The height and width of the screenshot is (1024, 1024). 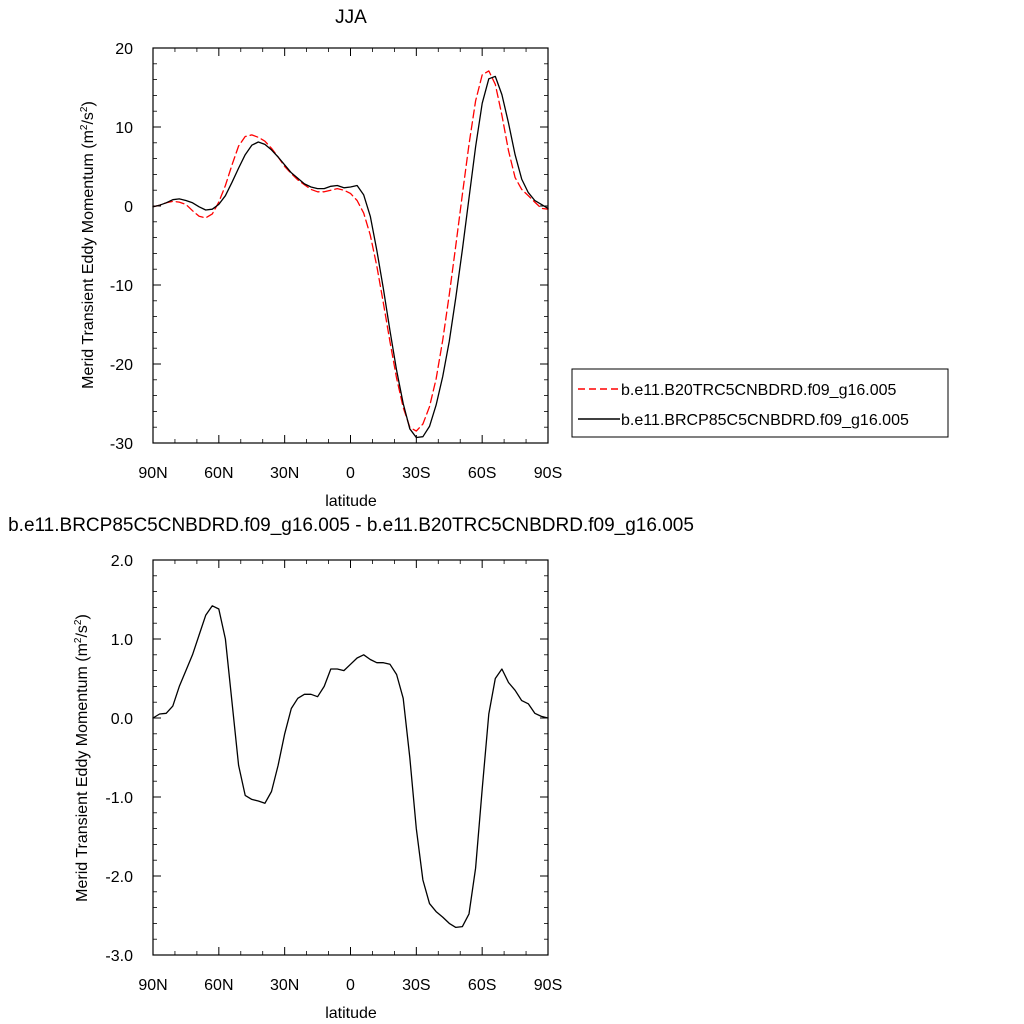 I want to click on y-tick-label: -20, so click(x=121, y=365).